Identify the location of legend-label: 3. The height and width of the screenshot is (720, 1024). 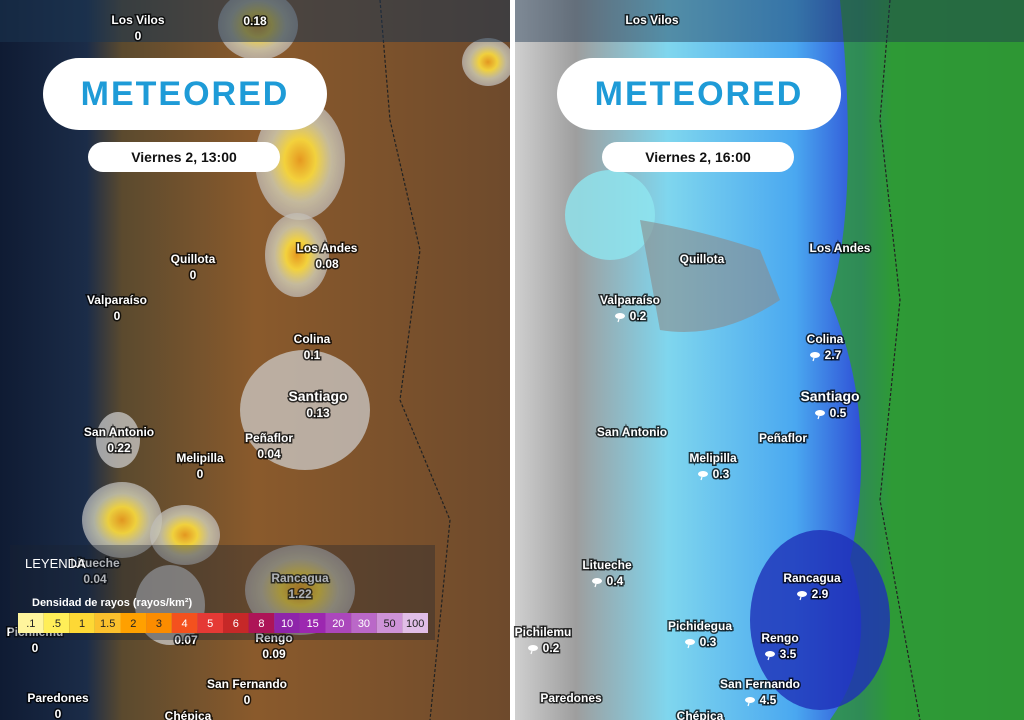
(159, 624).